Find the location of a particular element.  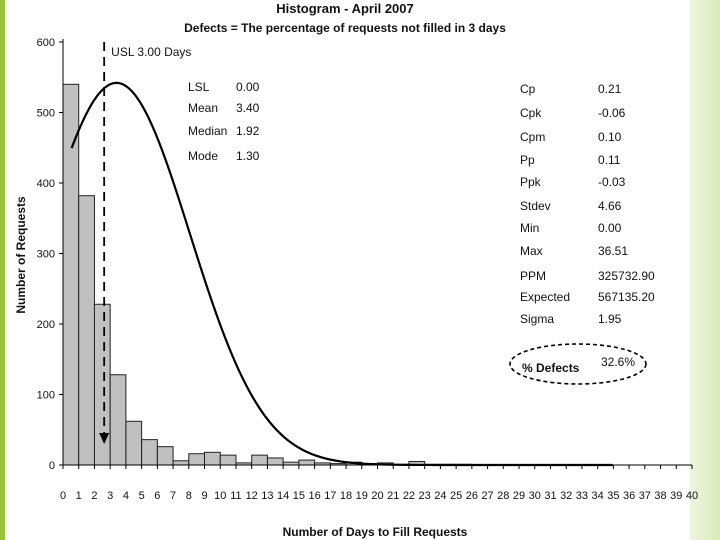

x-tick-label: 15 is located at coordinates (299, 496).